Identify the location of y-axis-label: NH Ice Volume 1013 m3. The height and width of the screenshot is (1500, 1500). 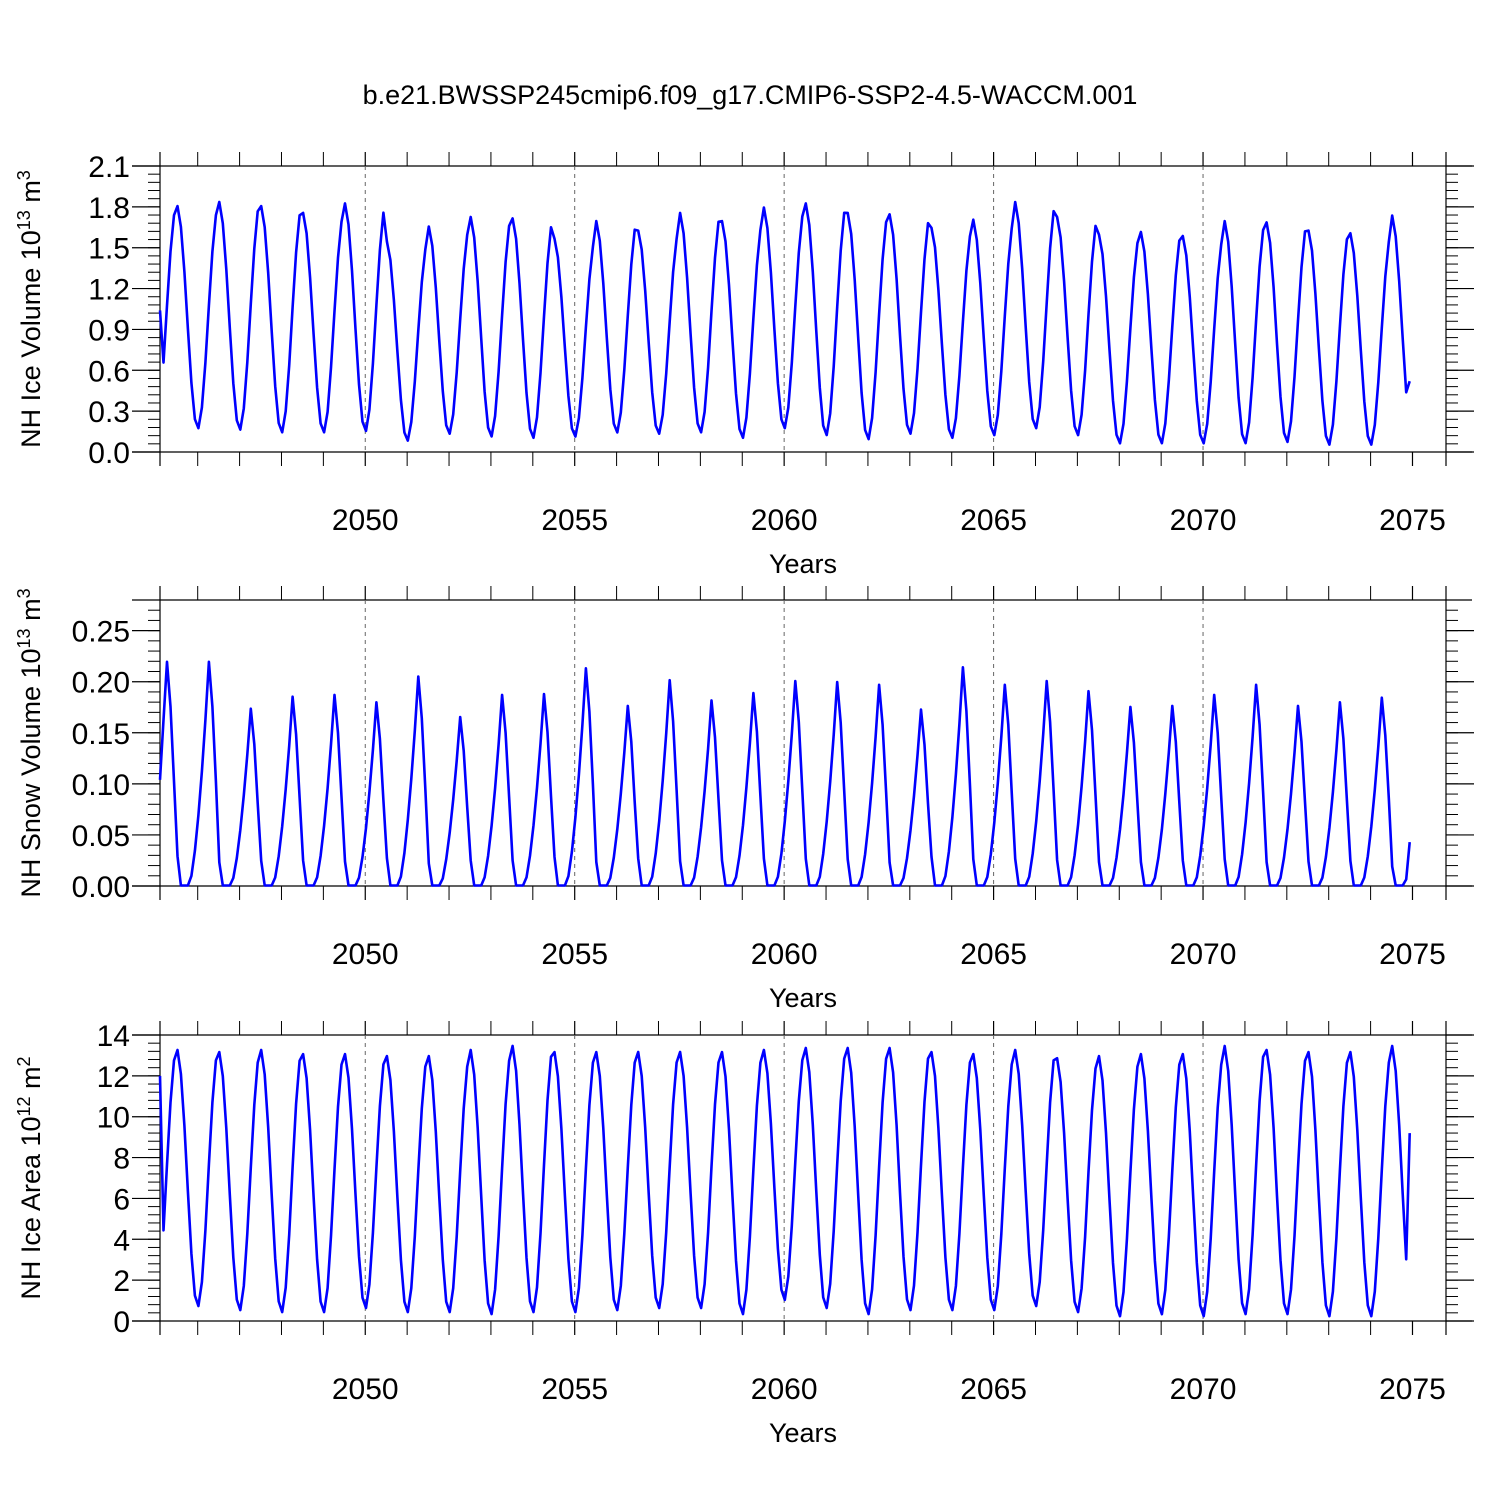
(30, 309).